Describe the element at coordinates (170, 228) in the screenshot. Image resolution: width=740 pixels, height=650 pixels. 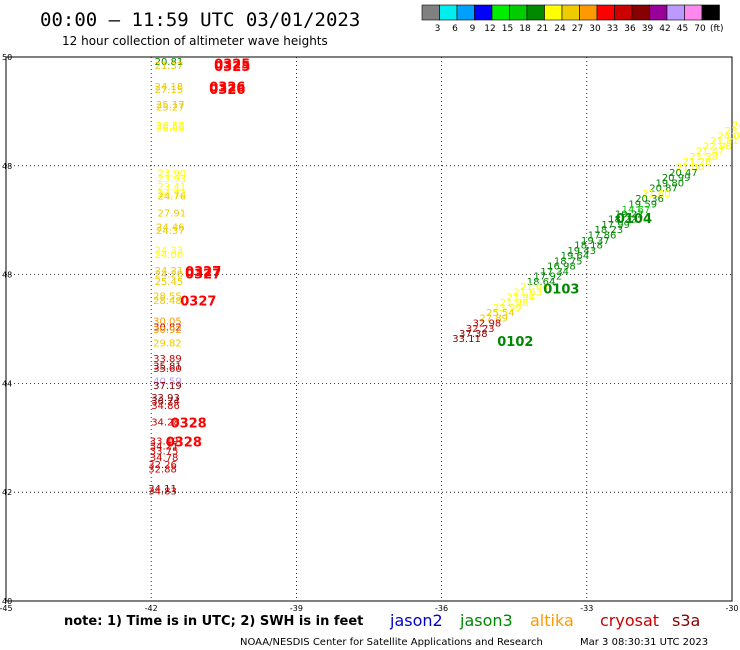
I see `wave-height-label: 24.46` at that location.